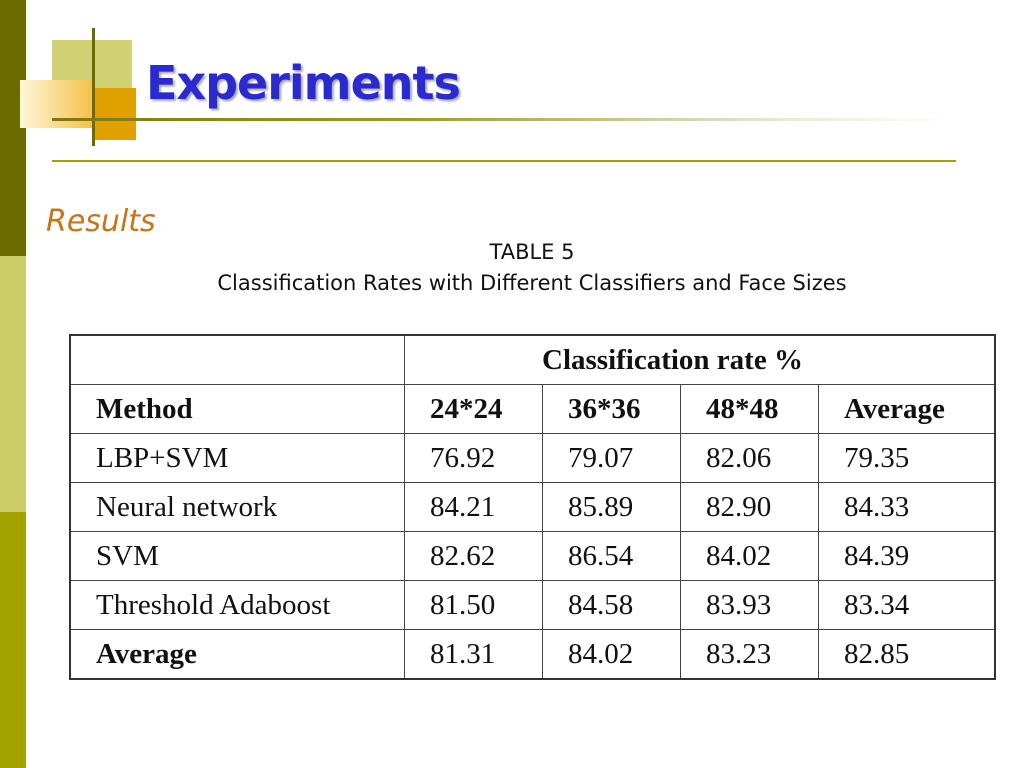 This screenshot has width=1024, height=768. Describe the element at coordinates (611, 458) in the screenshot. I see `row-value-cell: 79.07` at that location.